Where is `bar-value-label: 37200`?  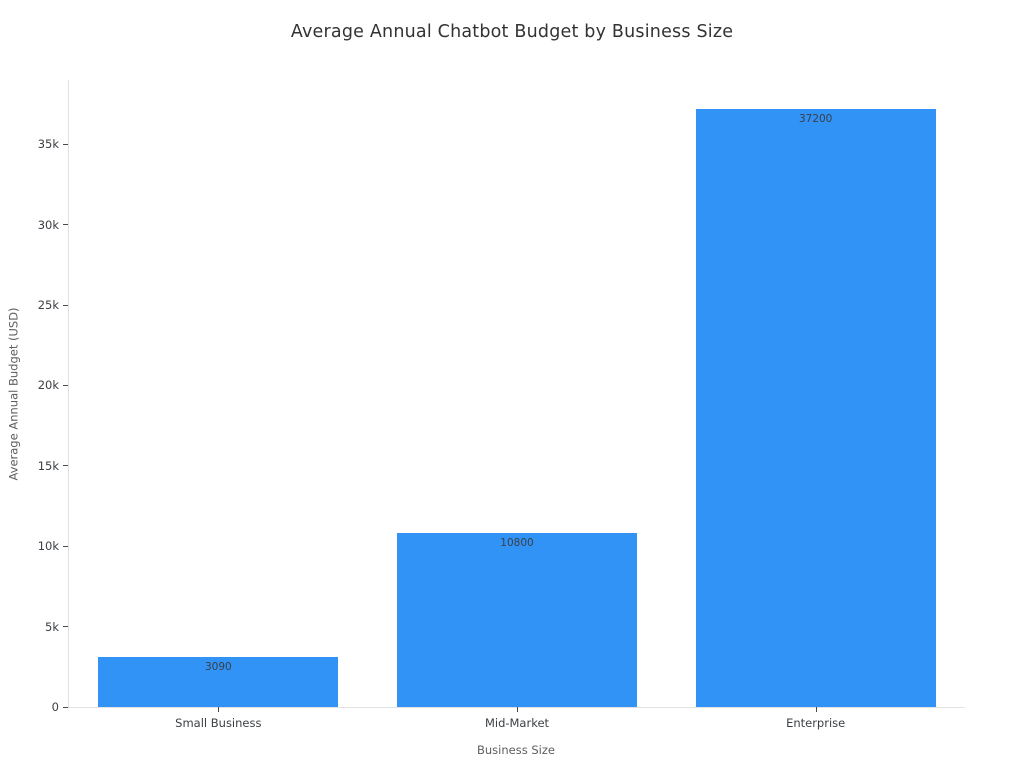 bar-value-label: 37200 is located at coordinates (815, 118).